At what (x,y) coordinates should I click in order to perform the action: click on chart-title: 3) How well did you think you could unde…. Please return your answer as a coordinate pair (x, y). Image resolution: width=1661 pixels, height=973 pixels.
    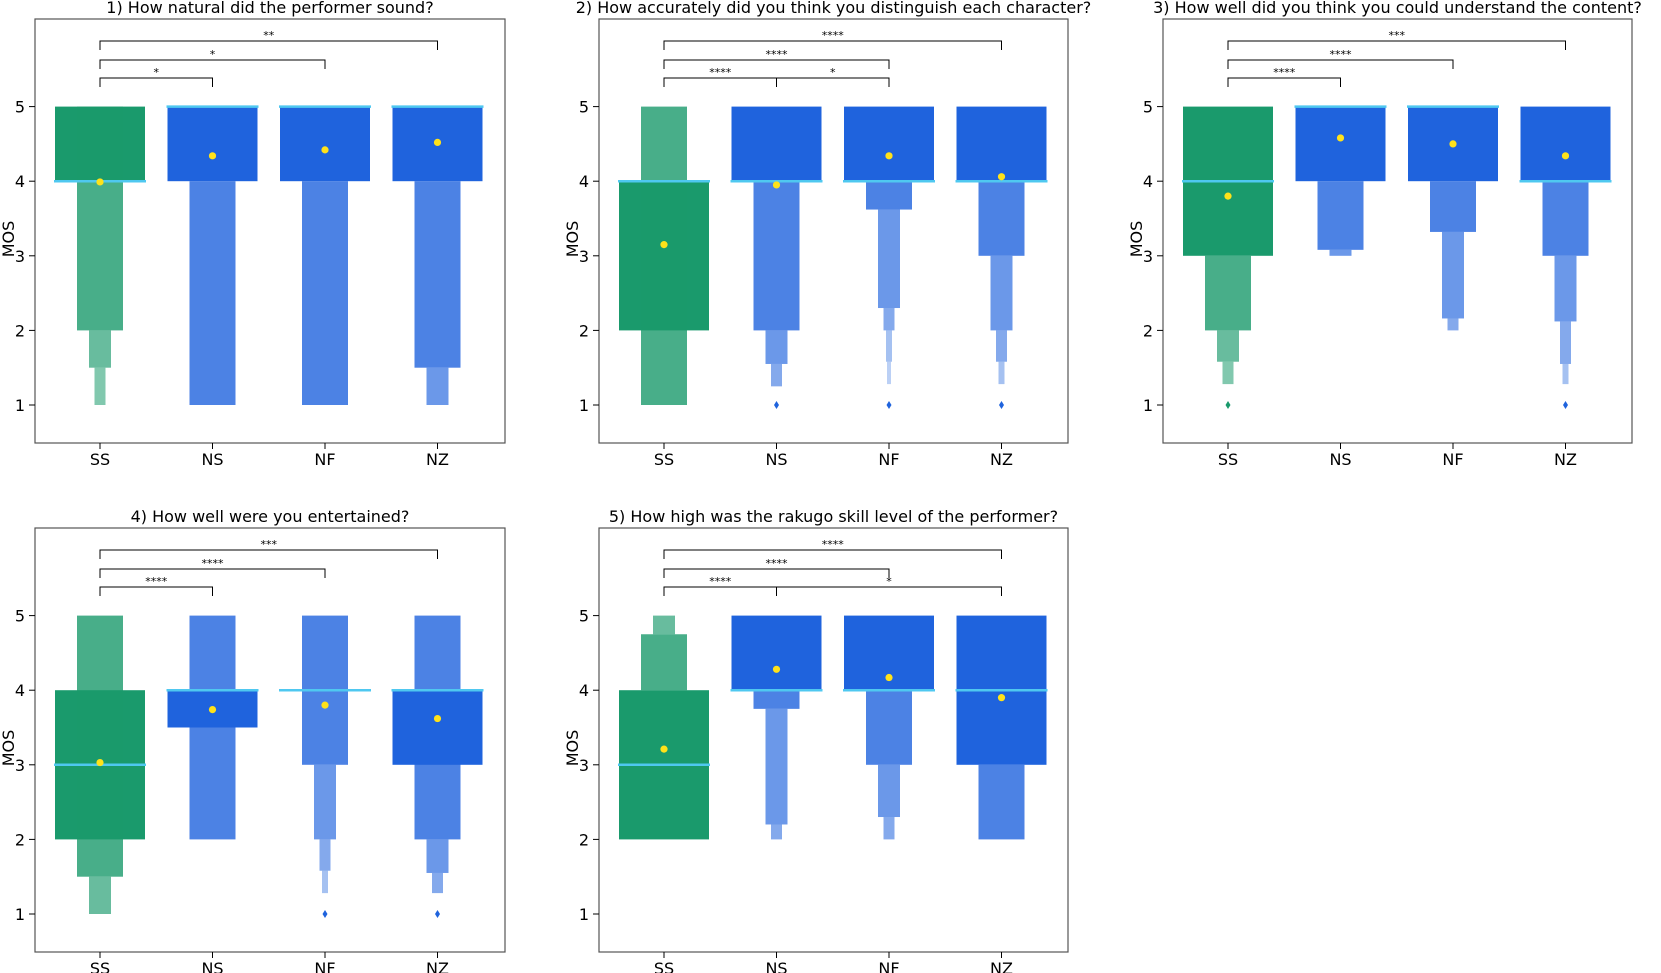
    Looking at the image, I should click on (1397, 8).